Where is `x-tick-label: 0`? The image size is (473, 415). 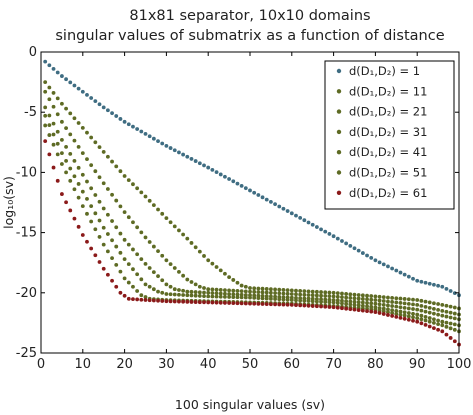
x-tick-label: 0 is located at coordinates (41, 364).